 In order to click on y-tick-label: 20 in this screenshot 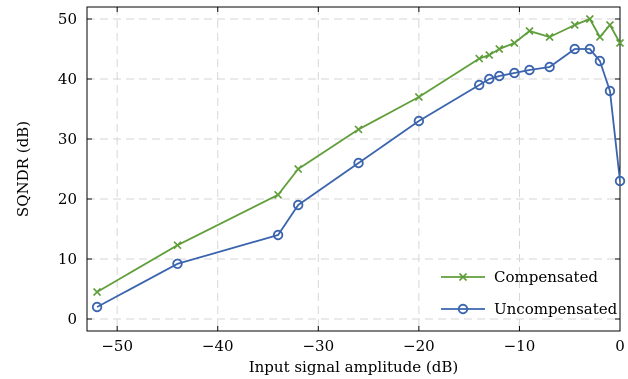, I will do `click(67, 199)`.